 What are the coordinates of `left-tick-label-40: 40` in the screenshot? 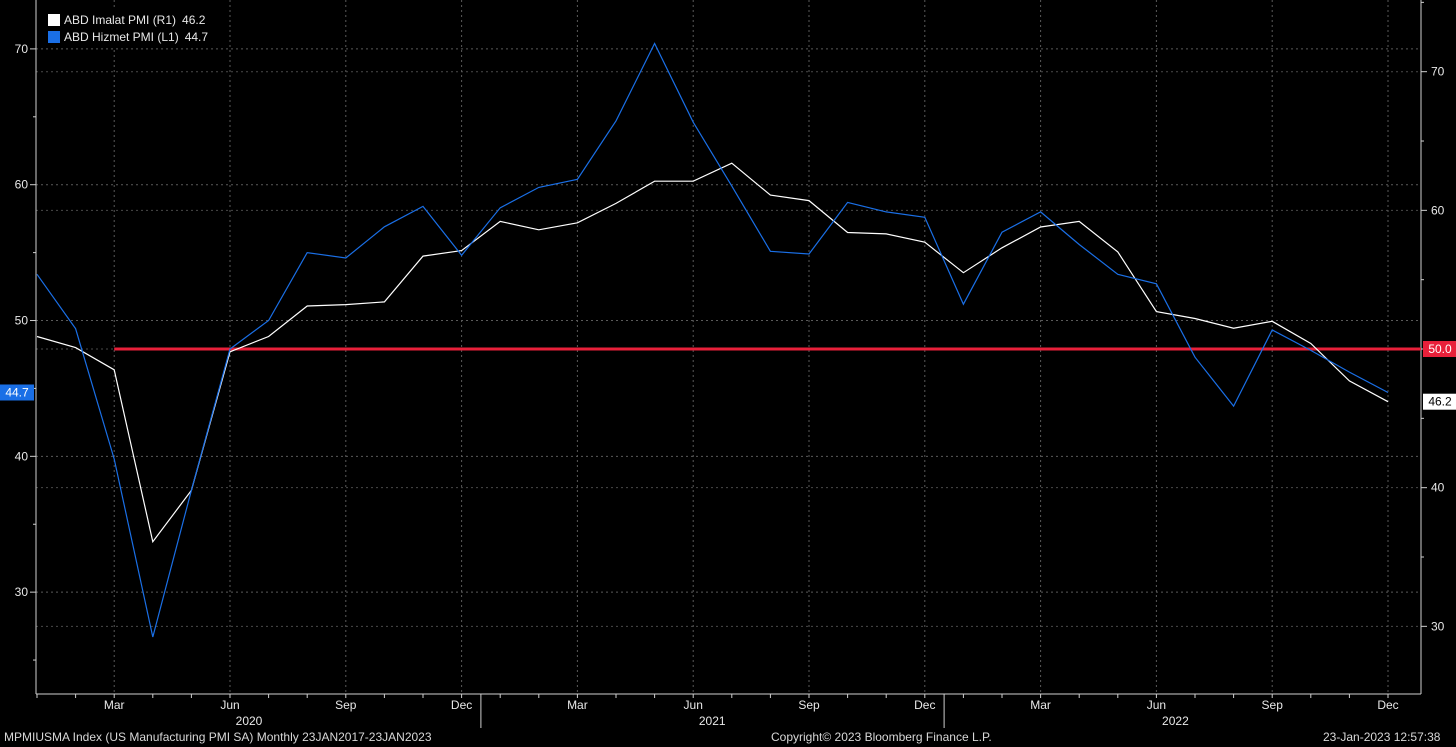 It's located at (22, 456).